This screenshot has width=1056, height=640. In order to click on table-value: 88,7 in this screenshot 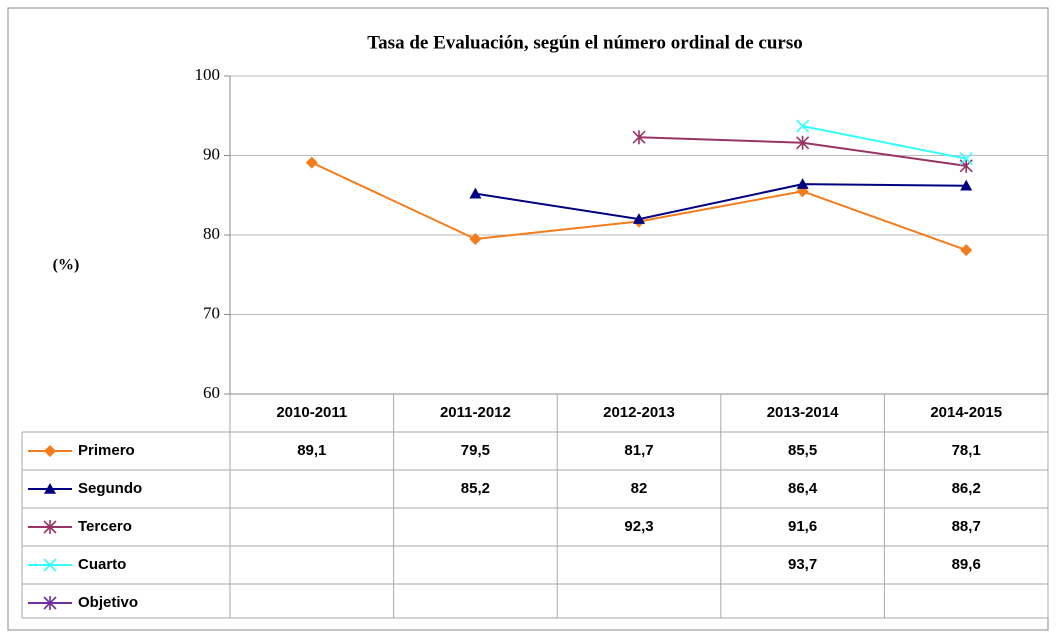, I will do `click(966, 526)`.